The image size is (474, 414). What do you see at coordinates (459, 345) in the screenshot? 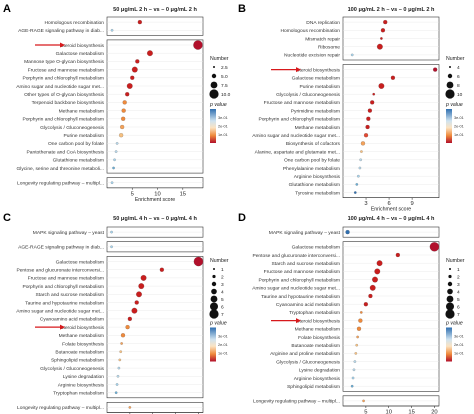
I see `panel-d-color-legend-tick: 2e-01` at bounding box center [459, 345].